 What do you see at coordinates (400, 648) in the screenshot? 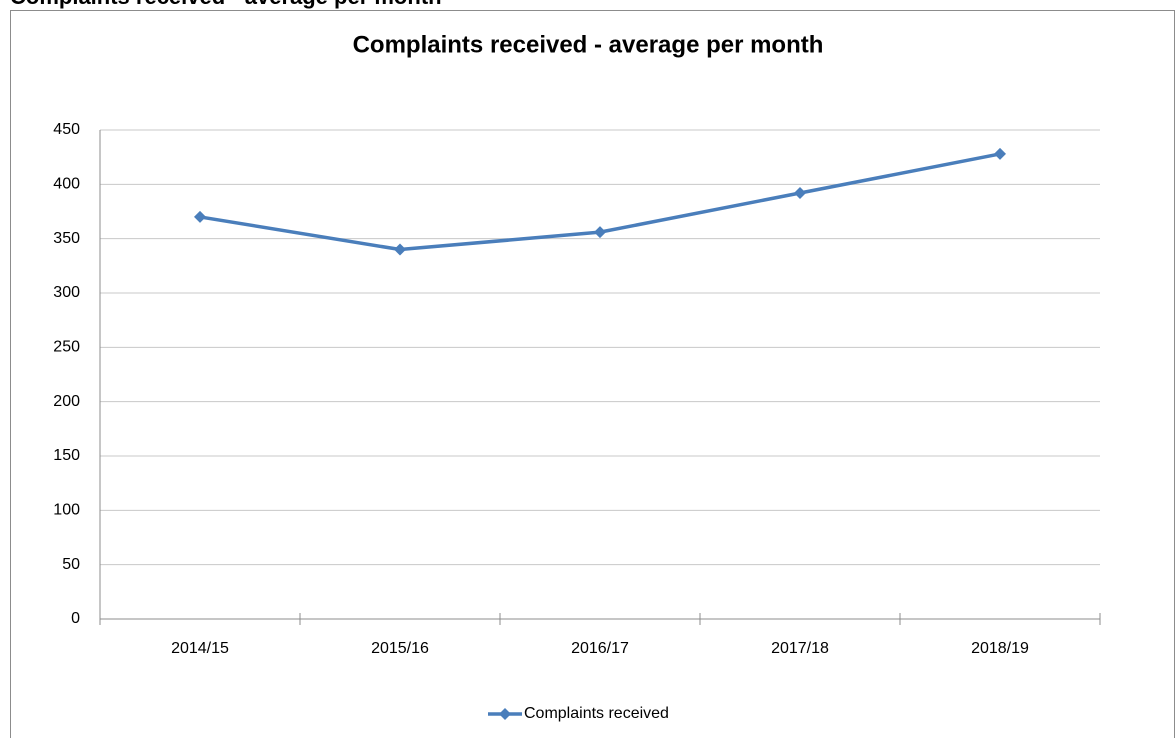
I see `x-tick-label: 2015/16` at bounding box center [400, 648].